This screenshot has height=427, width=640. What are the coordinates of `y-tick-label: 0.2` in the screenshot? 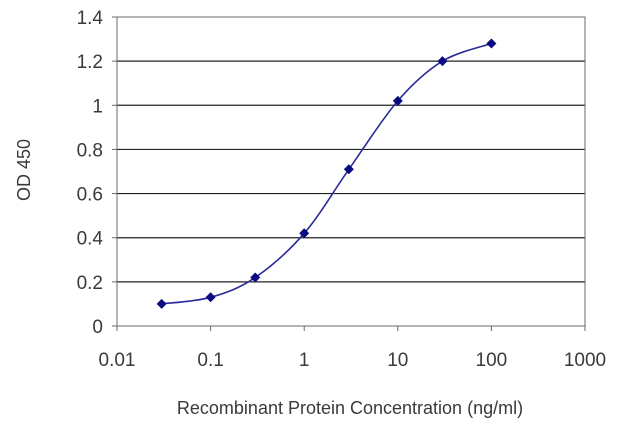 It's located at (90, 283).